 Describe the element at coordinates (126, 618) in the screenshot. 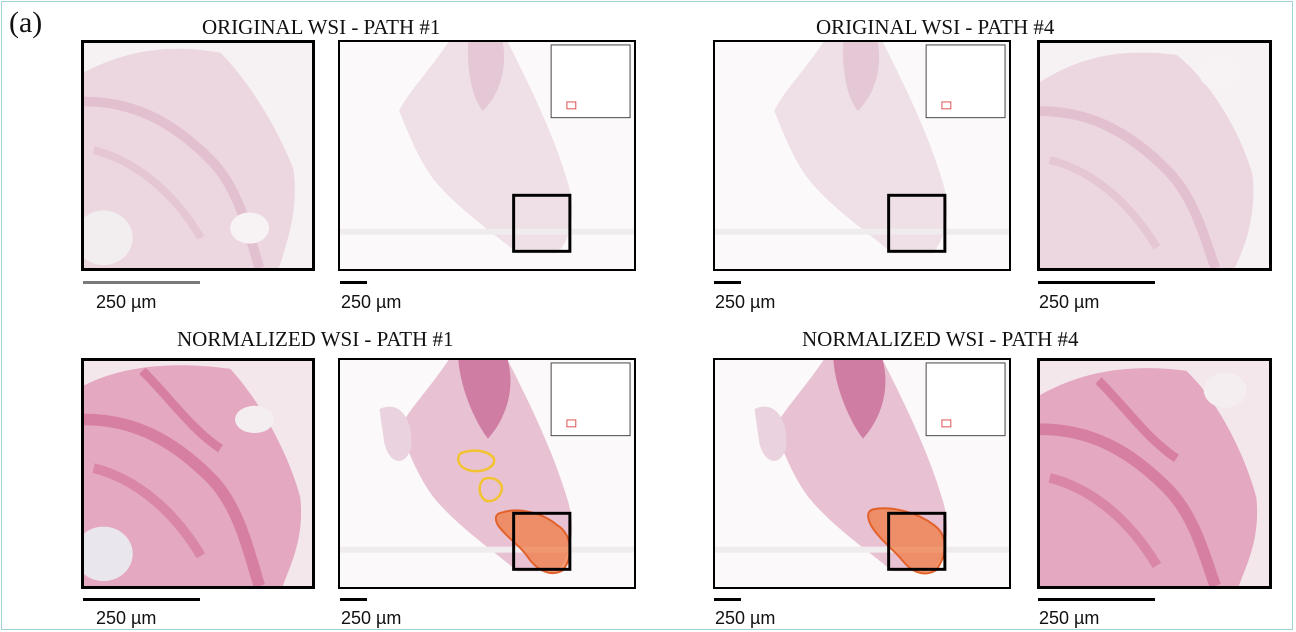

I see `scale-label-bottom-zoom-left: 250 µm` at that location.